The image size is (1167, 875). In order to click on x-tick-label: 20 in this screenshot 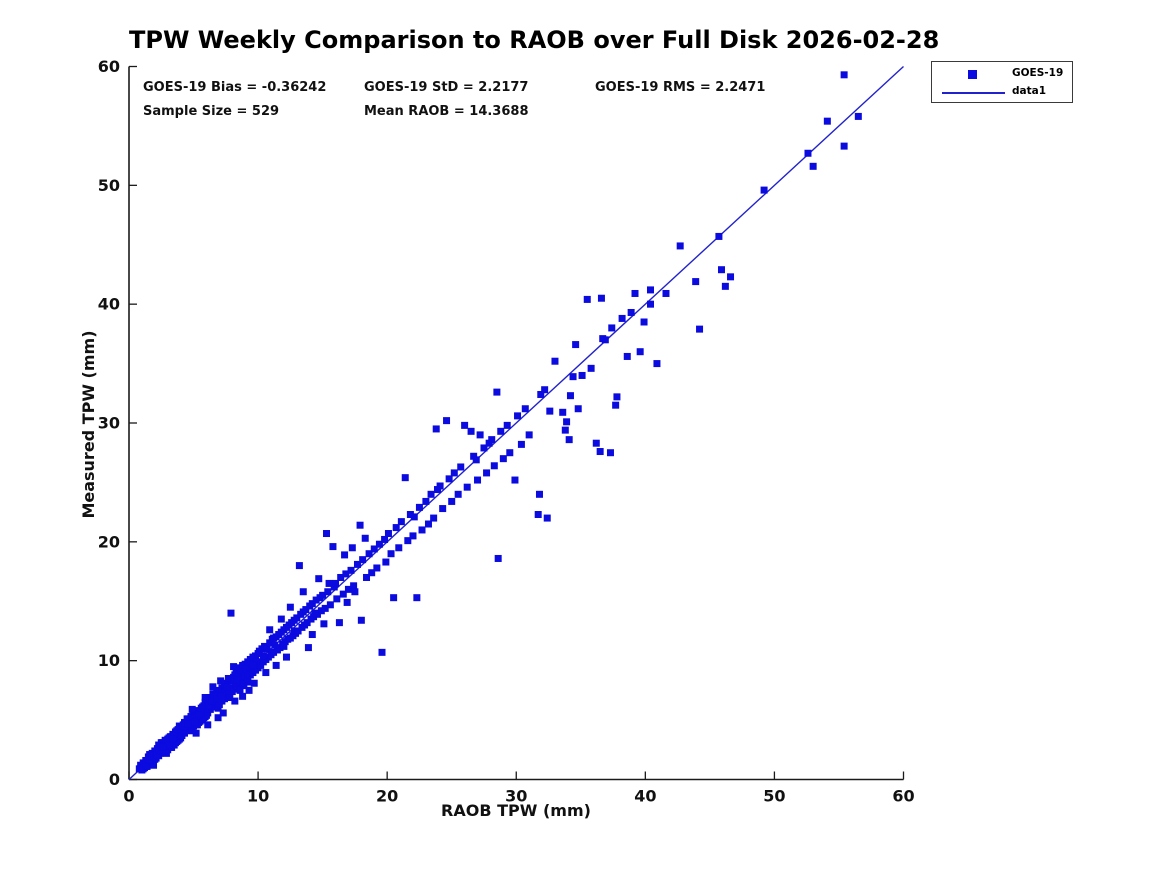, I will do `click(387, 796)`.